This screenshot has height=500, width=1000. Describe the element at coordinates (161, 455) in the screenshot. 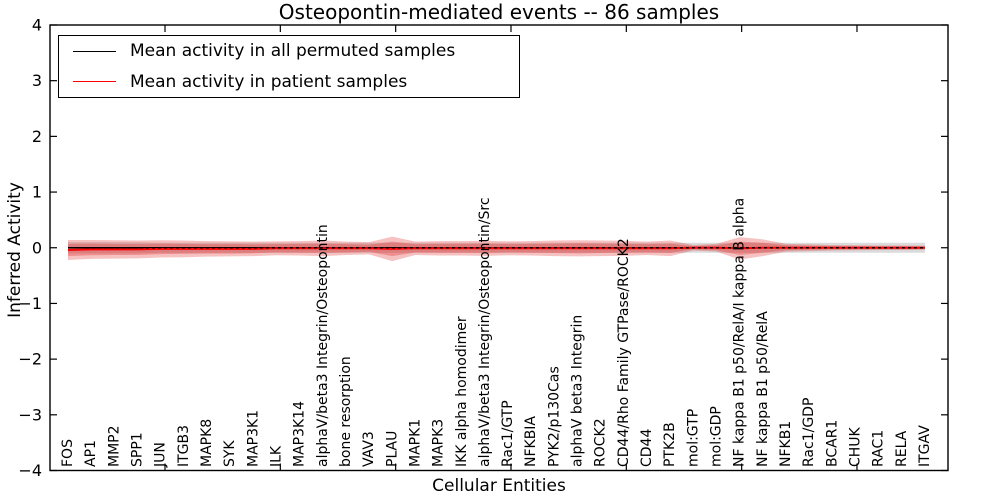

I see `x-tick-label: JUN` at that location.